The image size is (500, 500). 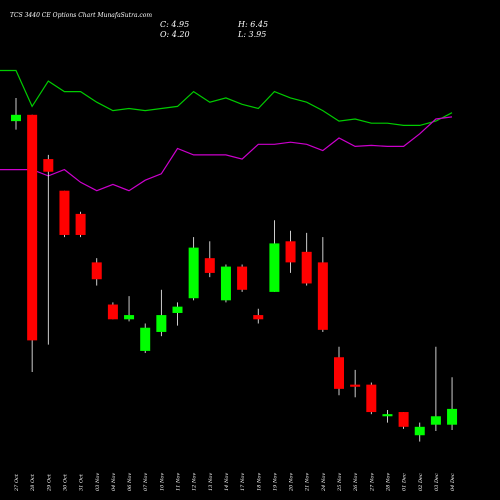 I want to click on candle-13-nov, so click(x=209, y=259).